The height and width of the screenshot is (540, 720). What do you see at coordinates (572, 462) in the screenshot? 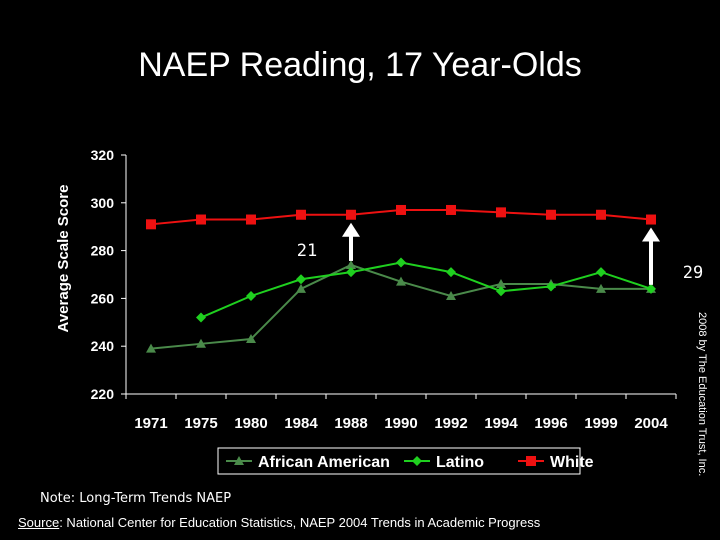
I see `legend-label-white: White` at bounding box center [572, 462].